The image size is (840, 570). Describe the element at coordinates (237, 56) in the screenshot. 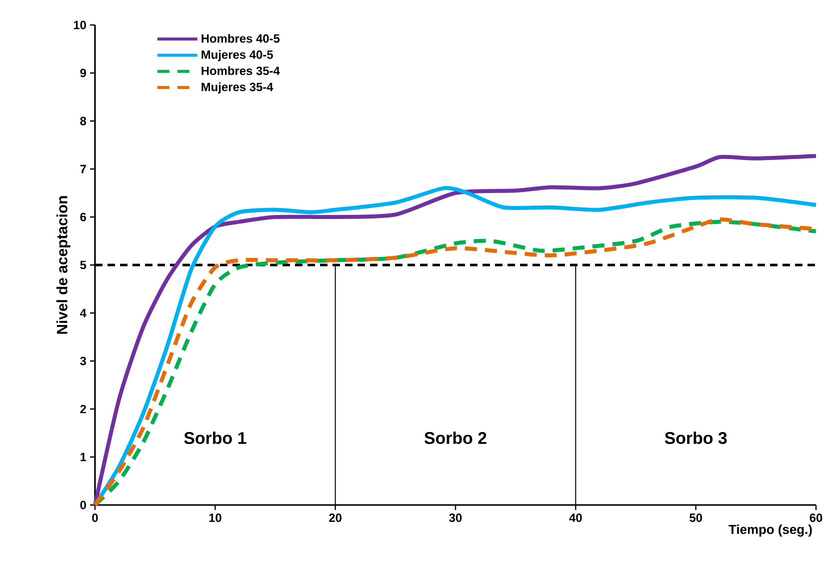

I see `legend-label: Mujeres 40-5` at that location.